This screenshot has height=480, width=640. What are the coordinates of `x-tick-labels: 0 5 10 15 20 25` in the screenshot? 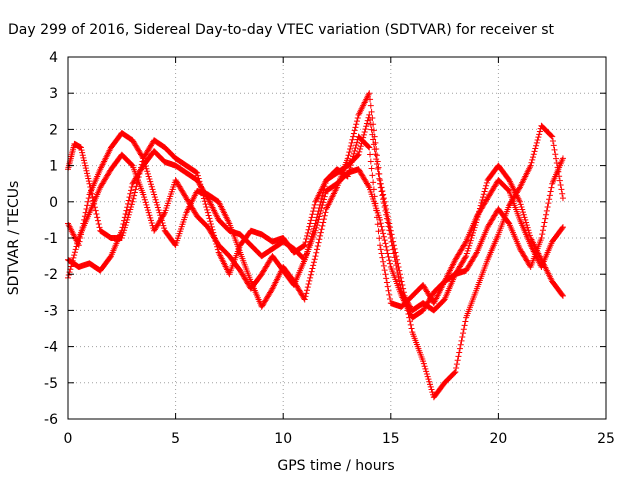 It's located at (339, 439).